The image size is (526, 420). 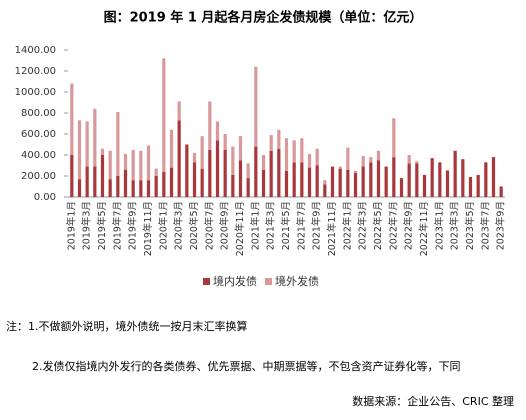 What do you see at coordinates (455, 225) in the screenshot?
I see `x-tick-label: 2023年3月` at bounding box center [455, 225].